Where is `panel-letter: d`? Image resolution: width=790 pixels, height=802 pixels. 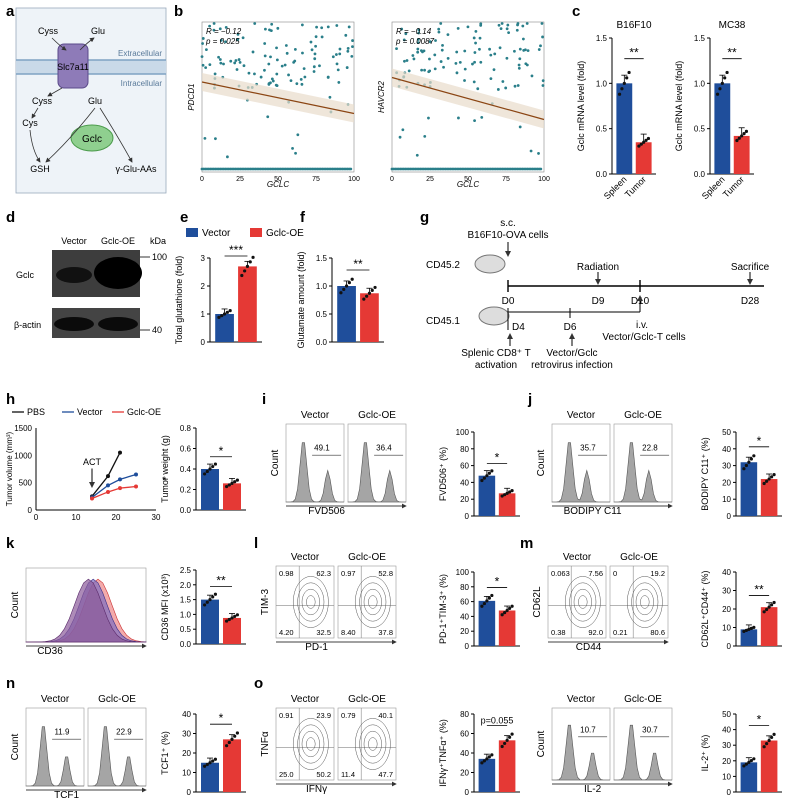
panel-letter: d is located at coordinates (10, 217).